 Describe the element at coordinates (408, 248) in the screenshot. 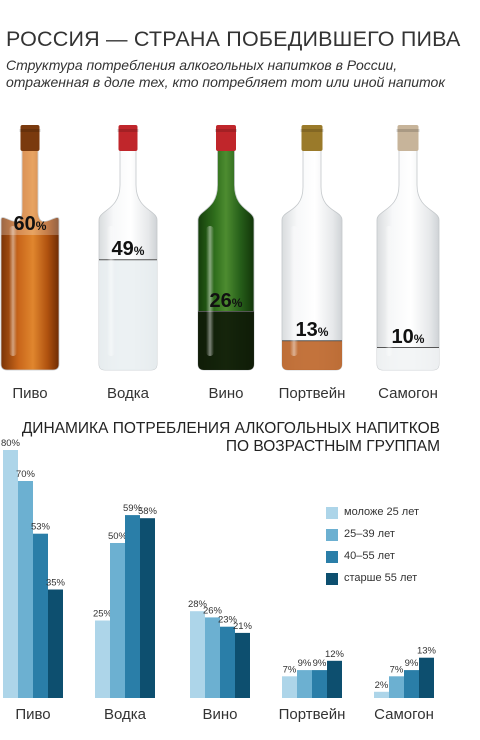

I see `bottle-samogon` at that location.